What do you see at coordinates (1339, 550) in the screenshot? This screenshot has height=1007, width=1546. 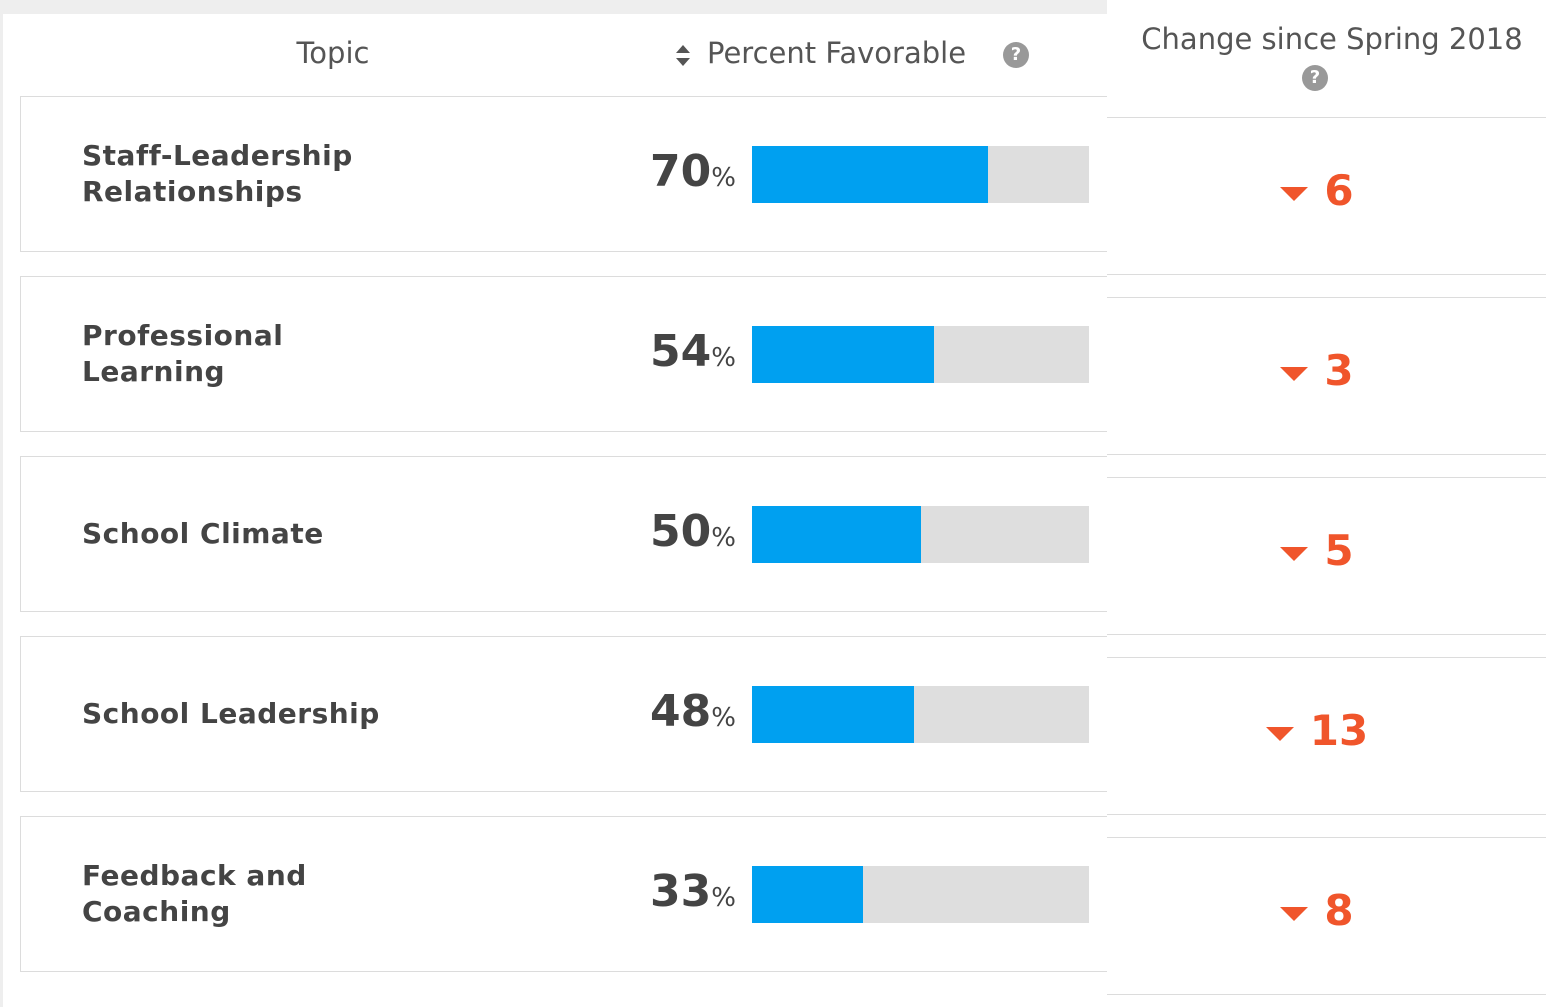 I see `change-value: 5` at bounding box center [1339, 550].